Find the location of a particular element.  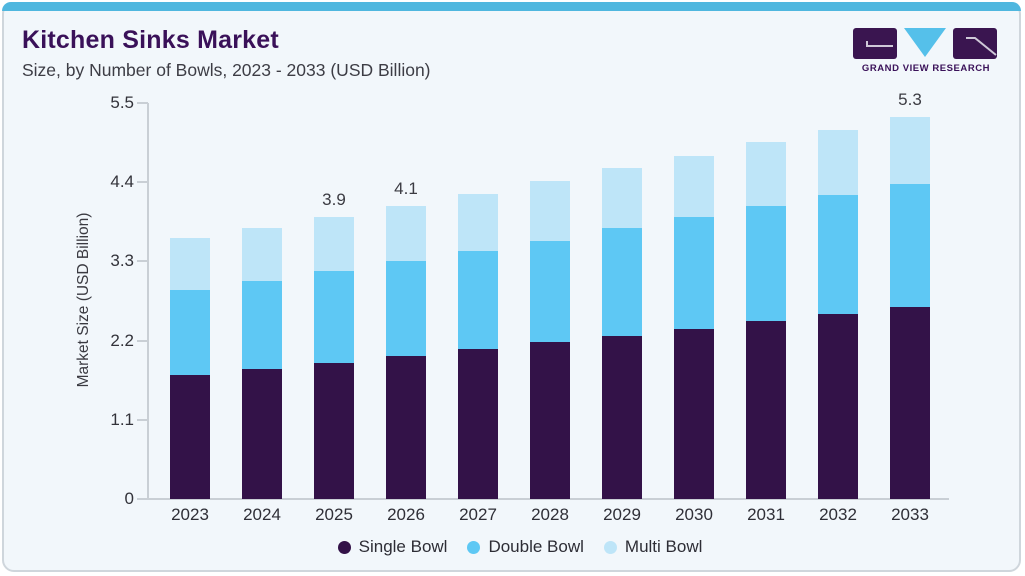

gvr-v-triangle-icon is located at coordinates (925, 42).